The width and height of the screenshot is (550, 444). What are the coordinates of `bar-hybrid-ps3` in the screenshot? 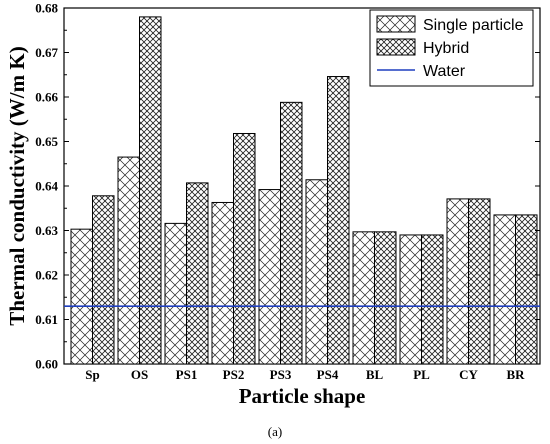 It's located at (291, 233).